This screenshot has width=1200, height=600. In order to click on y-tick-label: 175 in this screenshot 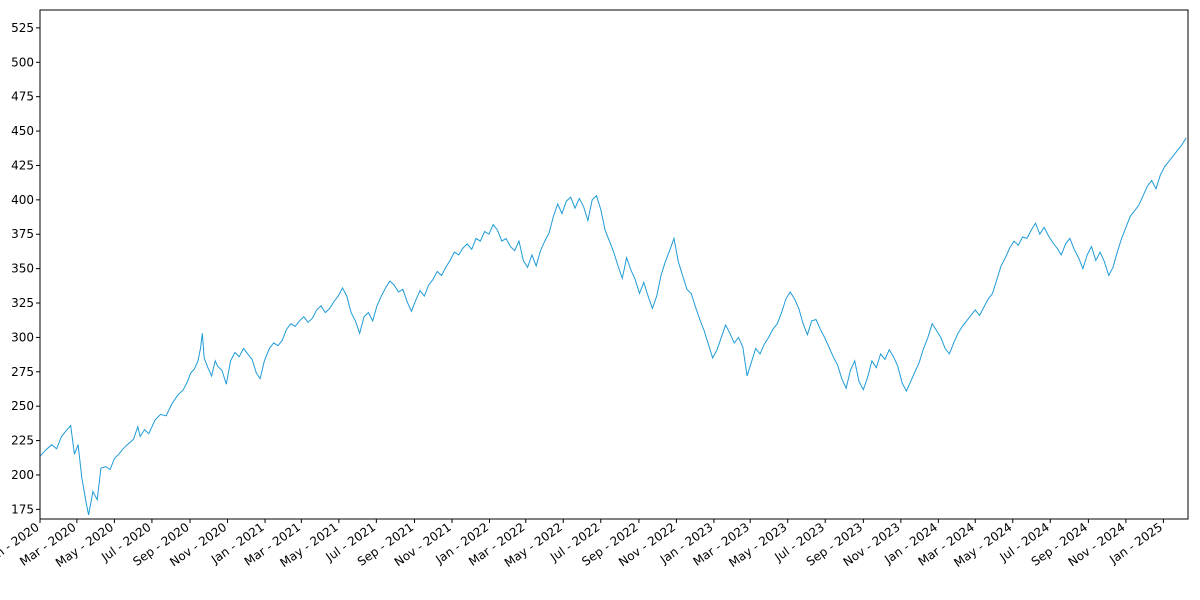, I will do `click(22, 509)`.